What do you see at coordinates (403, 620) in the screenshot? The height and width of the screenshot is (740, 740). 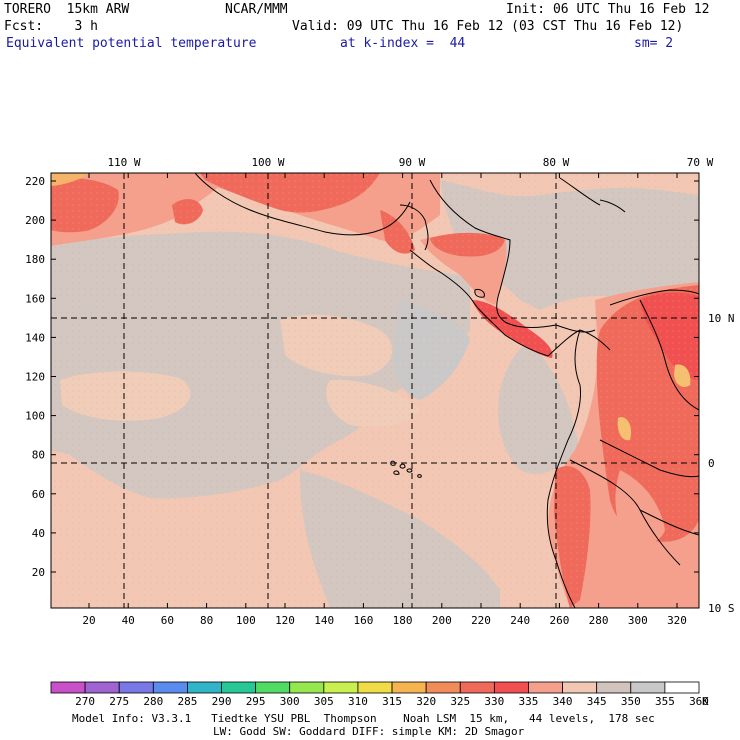 I see `x-tick-label: 180` at bounding box center [403, 620].